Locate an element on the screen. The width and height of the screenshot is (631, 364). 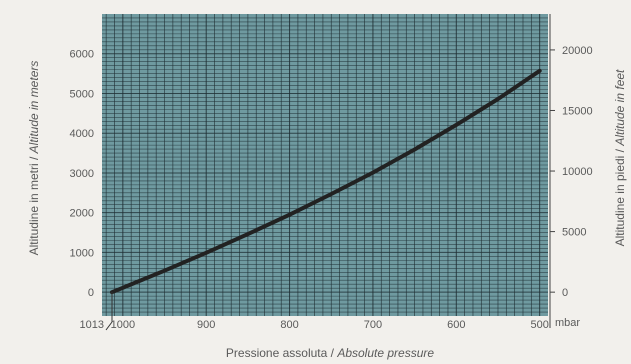
y-axis-title-italic: Altitude in meters is located at coordinates (34, 108).